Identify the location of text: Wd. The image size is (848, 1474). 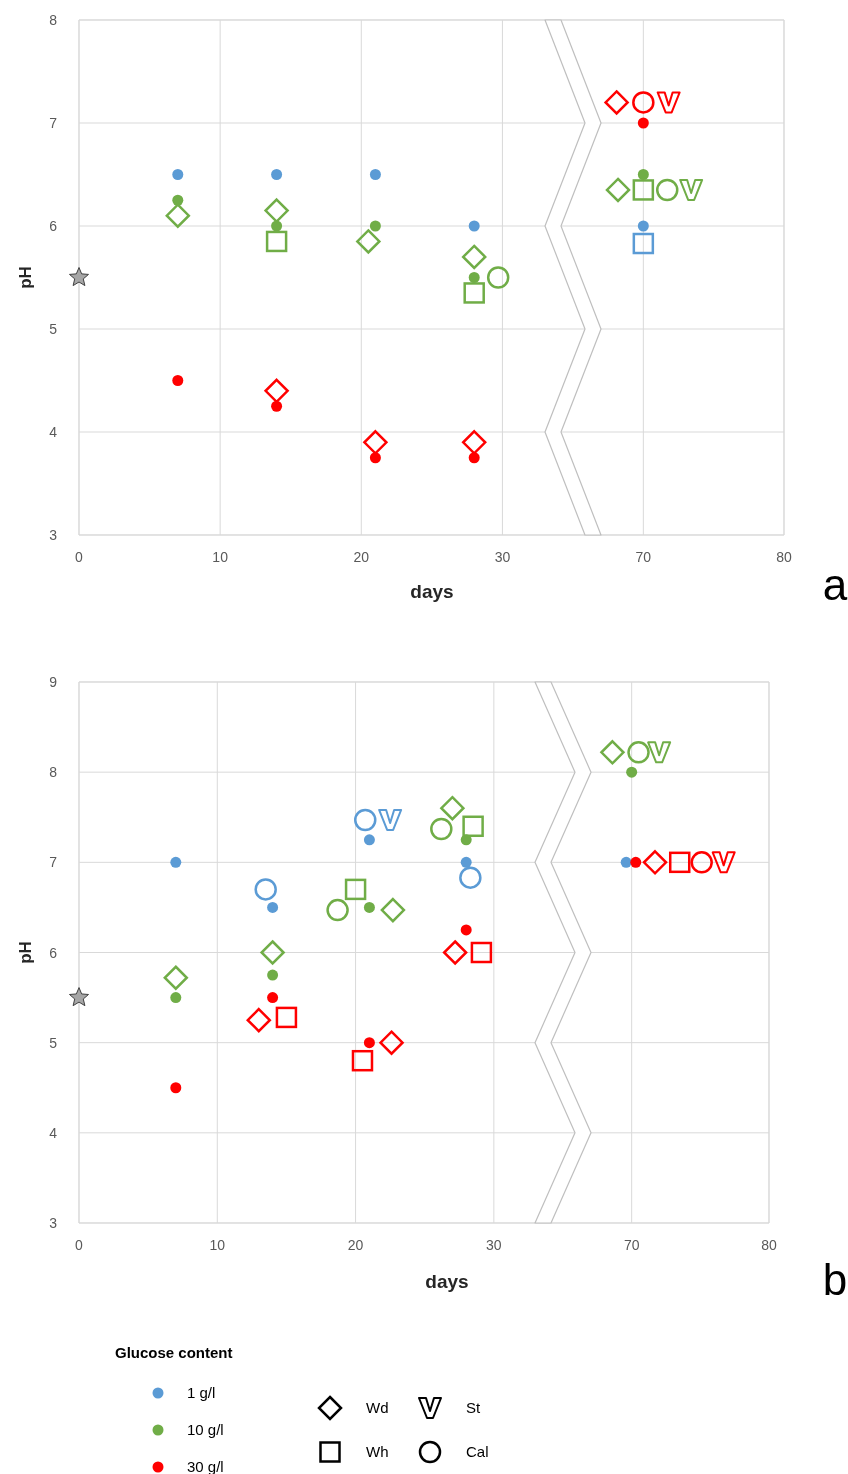
(377, 1407).